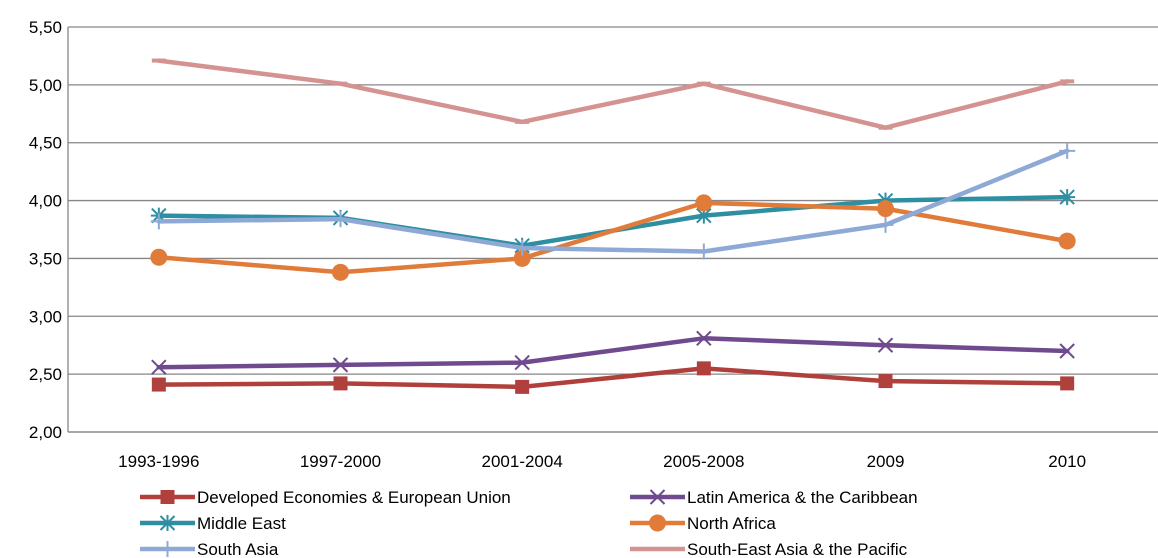  I want to click on series-developed-economies-european-union, so click(613, 377).